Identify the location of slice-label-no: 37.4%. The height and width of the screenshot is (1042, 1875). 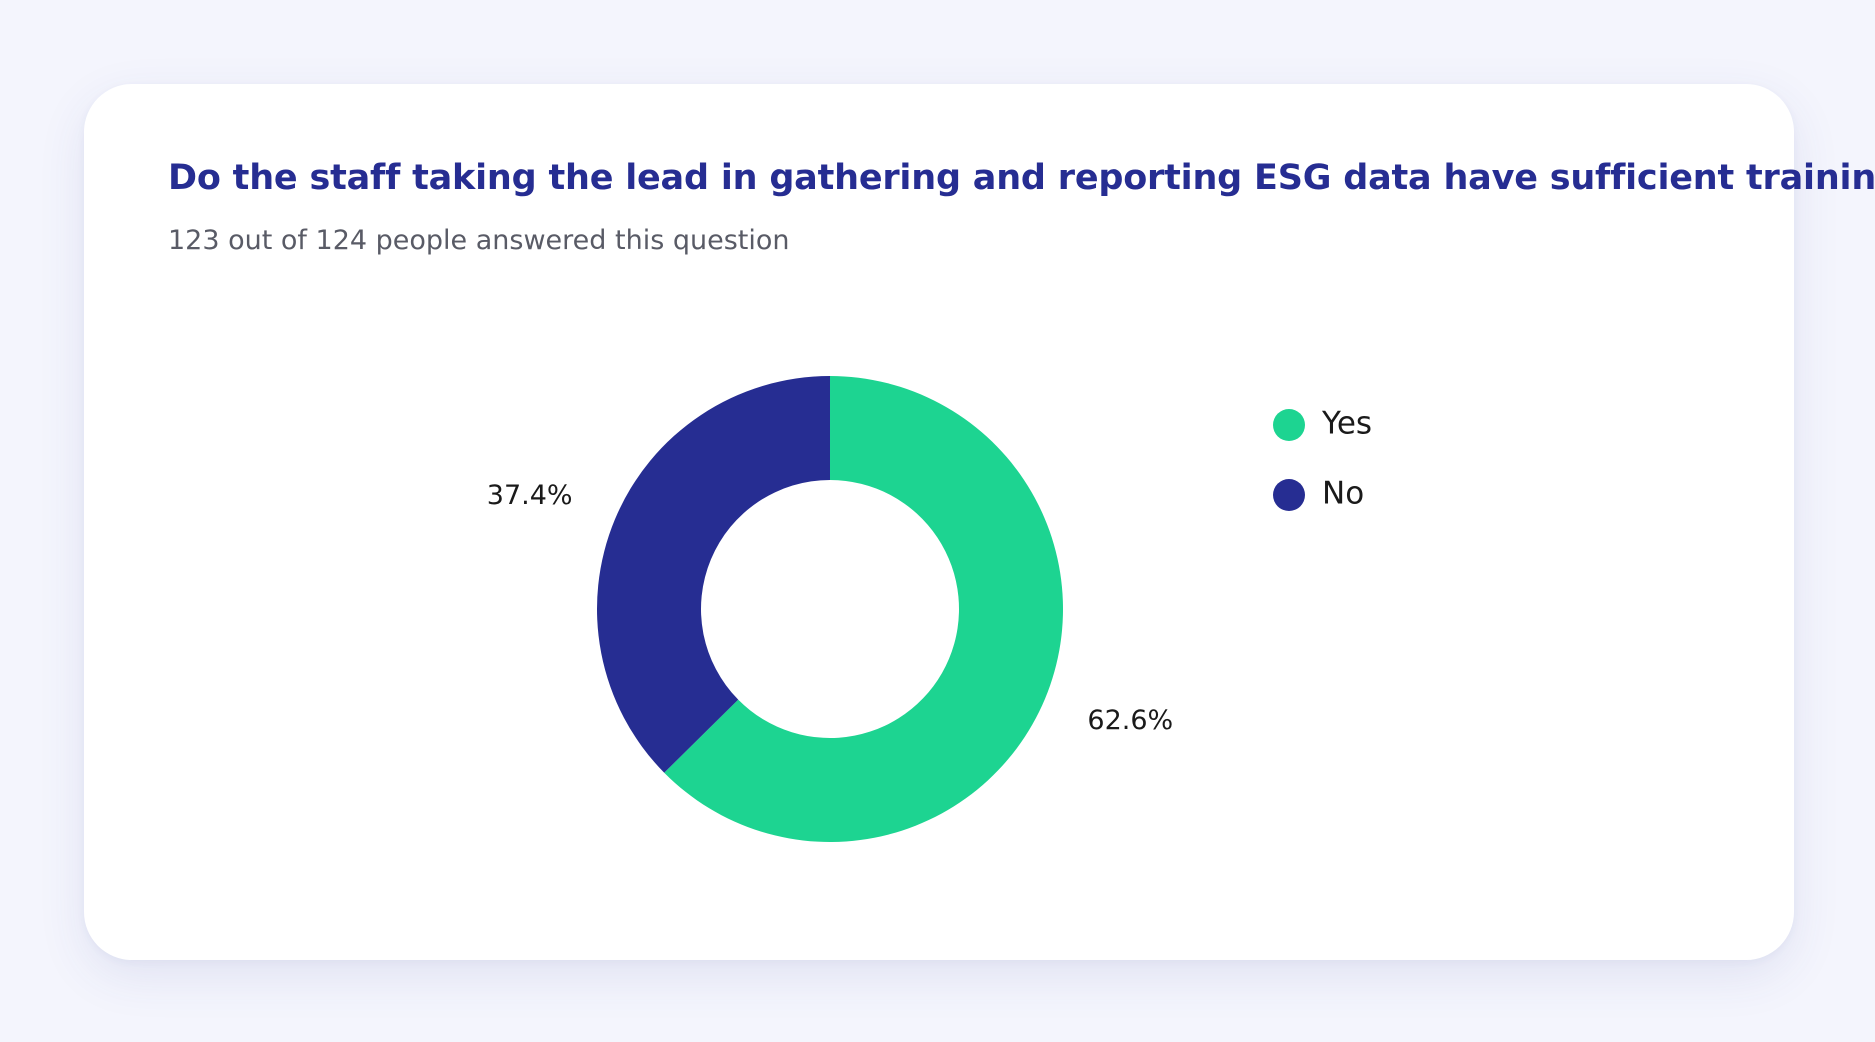
(530, 495).